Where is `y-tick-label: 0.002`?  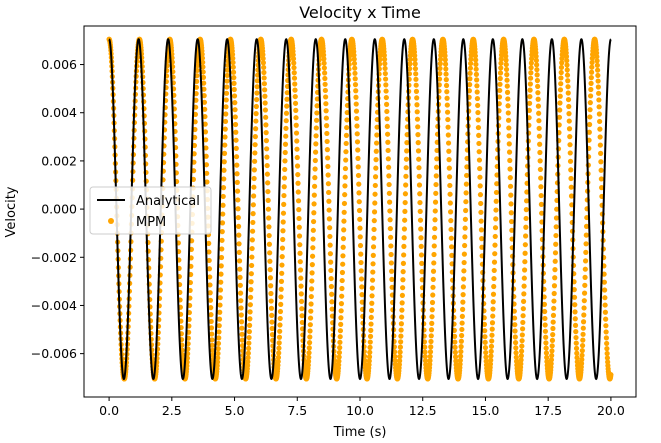
y-tick-label: 0.002 is located at coordinates (59, 160).